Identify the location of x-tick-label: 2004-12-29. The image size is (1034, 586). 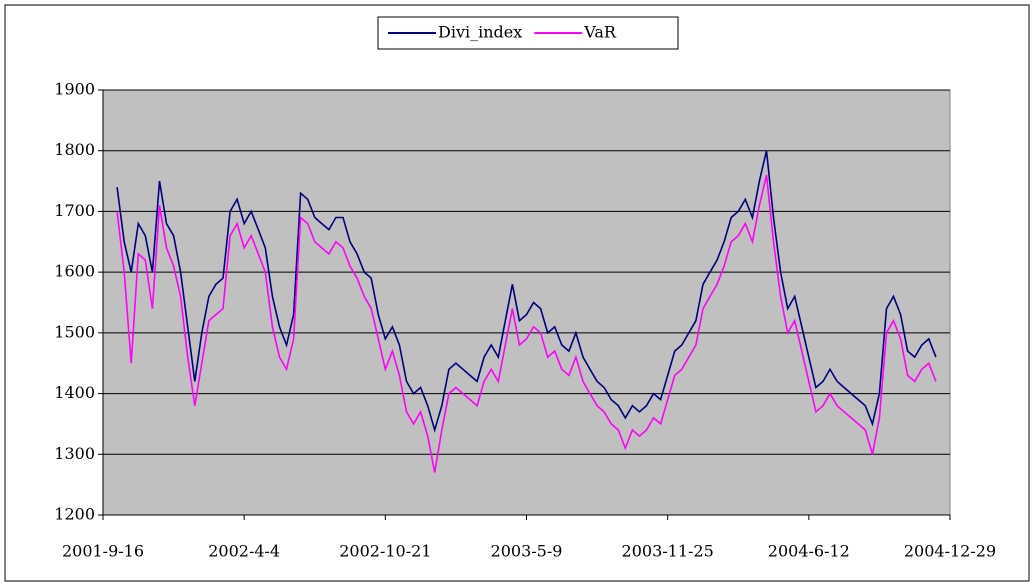
(950, 551).